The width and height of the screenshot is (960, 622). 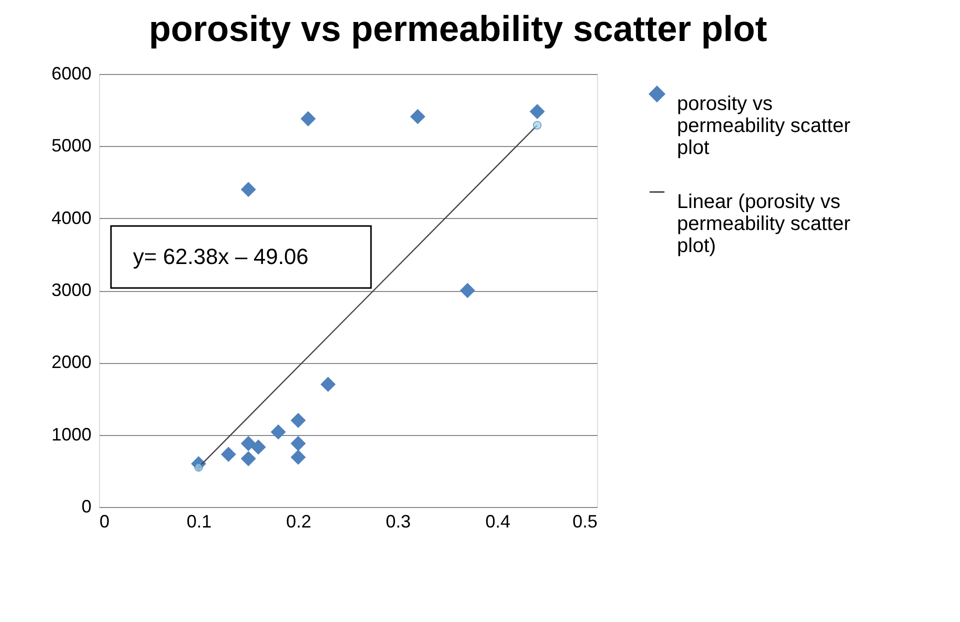 I want to click on chart-title: porosity vs permeability scatter plot, so click(x=458, y=28).